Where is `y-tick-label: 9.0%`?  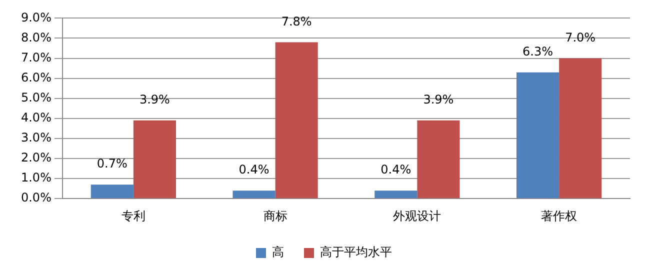
y-tick-label: 9.0% is located at coordinates (36, 17).